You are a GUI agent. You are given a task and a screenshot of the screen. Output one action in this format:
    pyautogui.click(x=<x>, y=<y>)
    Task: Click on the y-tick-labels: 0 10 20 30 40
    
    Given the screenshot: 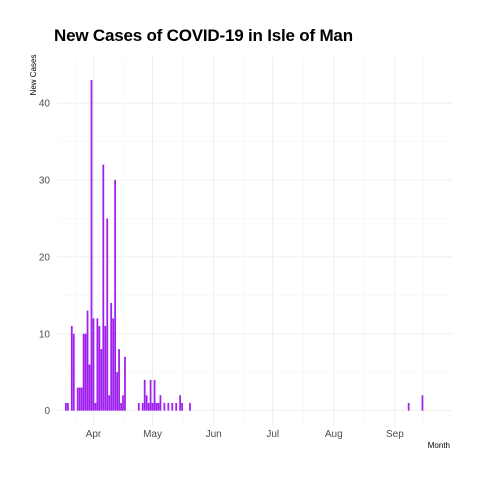 What is the action you would take?
    pyautogui.click(x=45, y=258)
    